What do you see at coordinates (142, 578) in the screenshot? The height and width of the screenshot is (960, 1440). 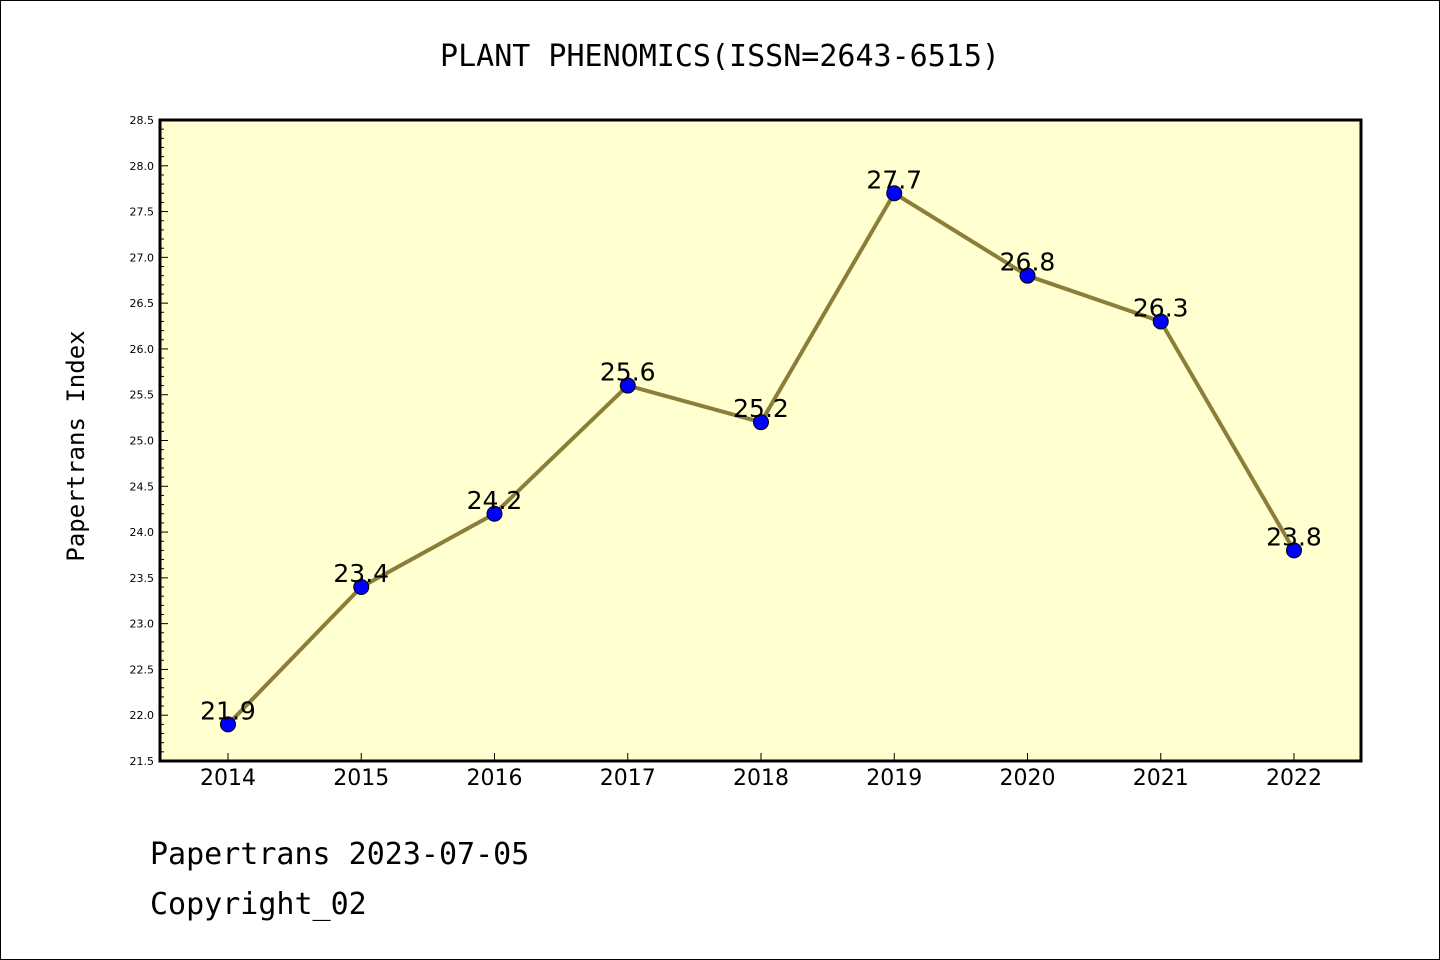 I see `y-tick-label: 23.5` at bounding box center [142, 578].